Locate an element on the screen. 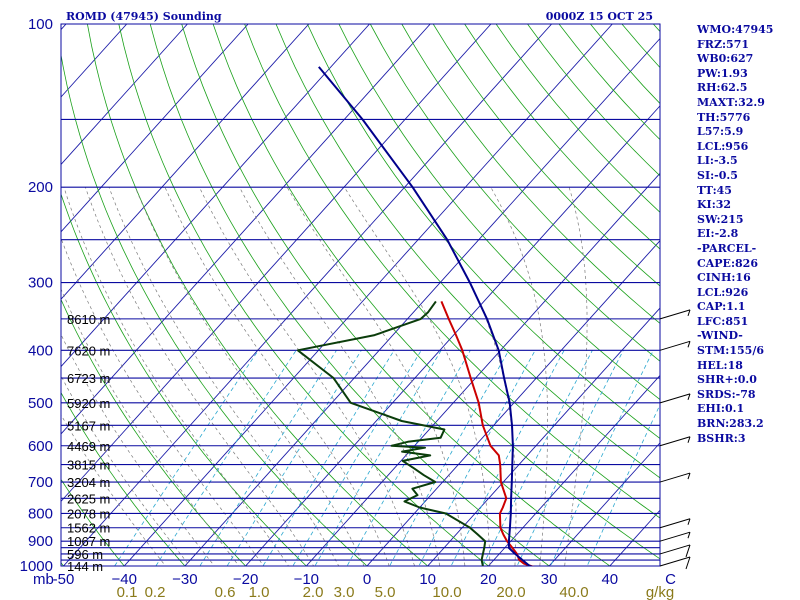 The image size is (800, 600). altitude-label: 1067 m is located at coordinates (88, 541).